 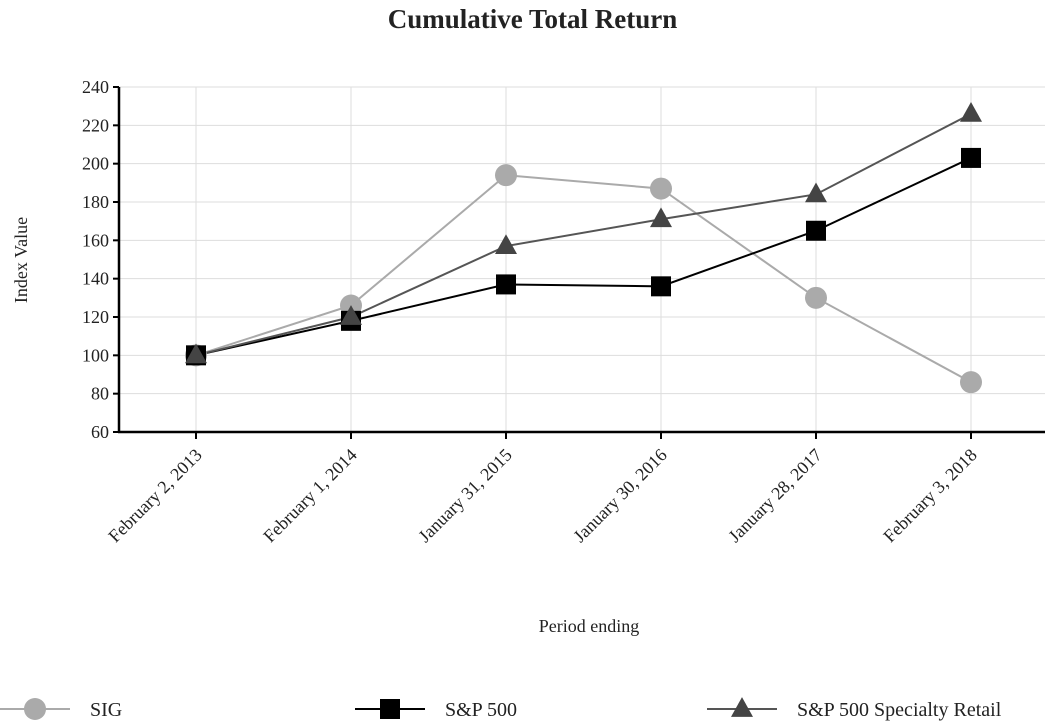 What do you see at coordinates (774, 495) in the screenshot?
I see `x-tick-label: January 28, 2017` at bounding box center [774, 495].